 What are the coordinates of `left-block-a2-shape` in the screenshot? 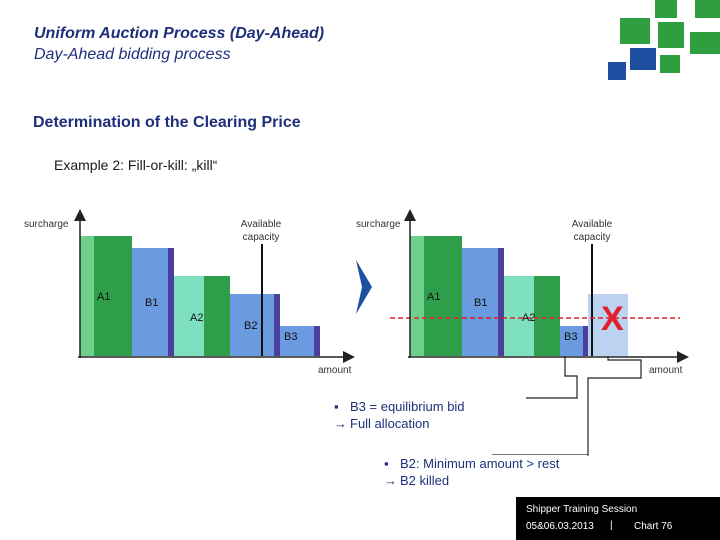 It's located at (202, 316).